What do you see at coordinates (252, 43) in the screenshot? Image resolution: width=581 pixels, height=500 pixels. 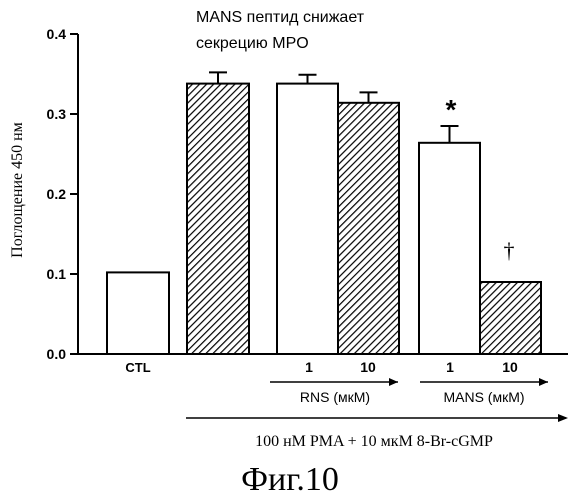 I see `chart-title-line-2: секрецию MPO` at bounding box center [252, 43].